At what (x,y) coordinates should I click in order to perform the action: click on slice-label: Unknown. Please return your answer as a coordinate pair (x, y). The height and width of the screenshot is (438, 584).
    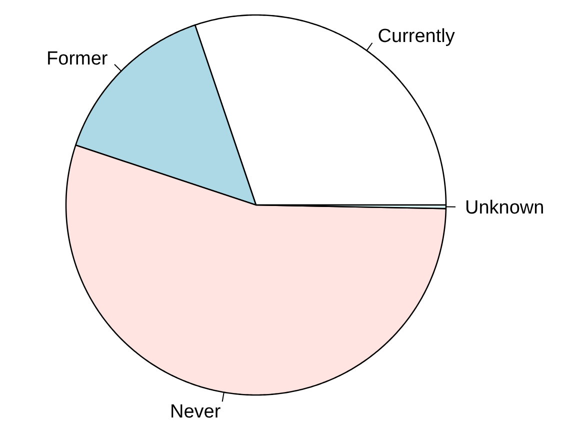
    Looking at the image, I should click on (504, 208).